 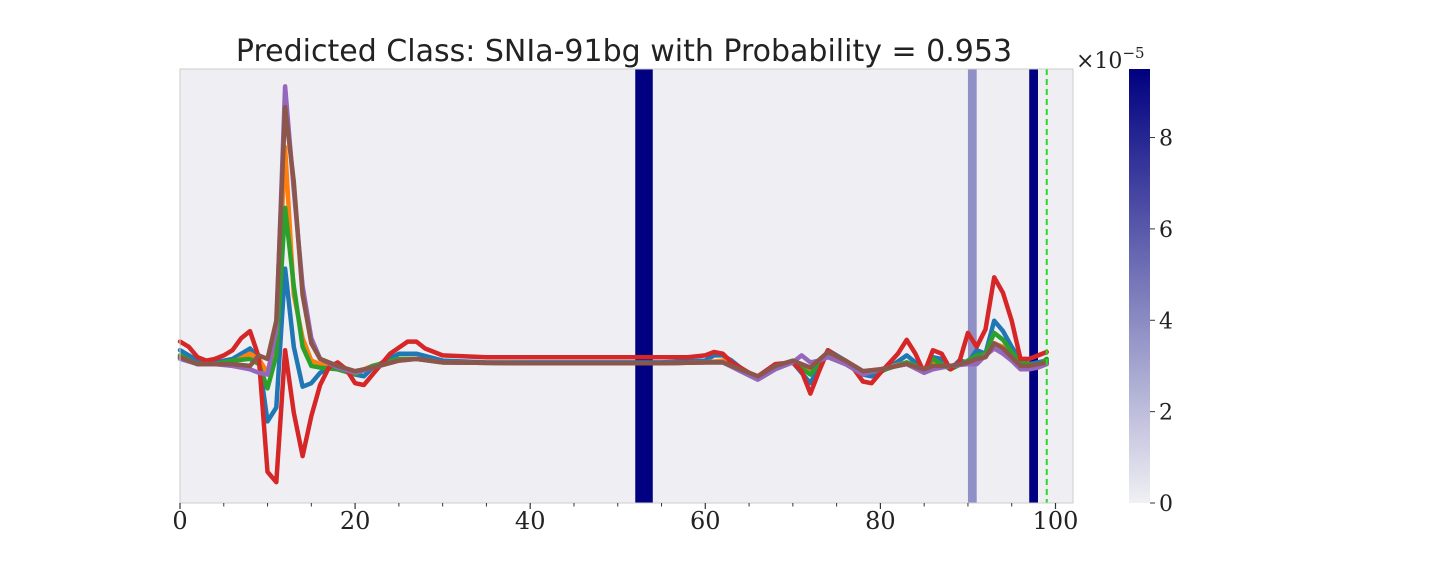 I want to click on colorbar-axis: 0 2 4 6 8, so click(x=1161, y=322).